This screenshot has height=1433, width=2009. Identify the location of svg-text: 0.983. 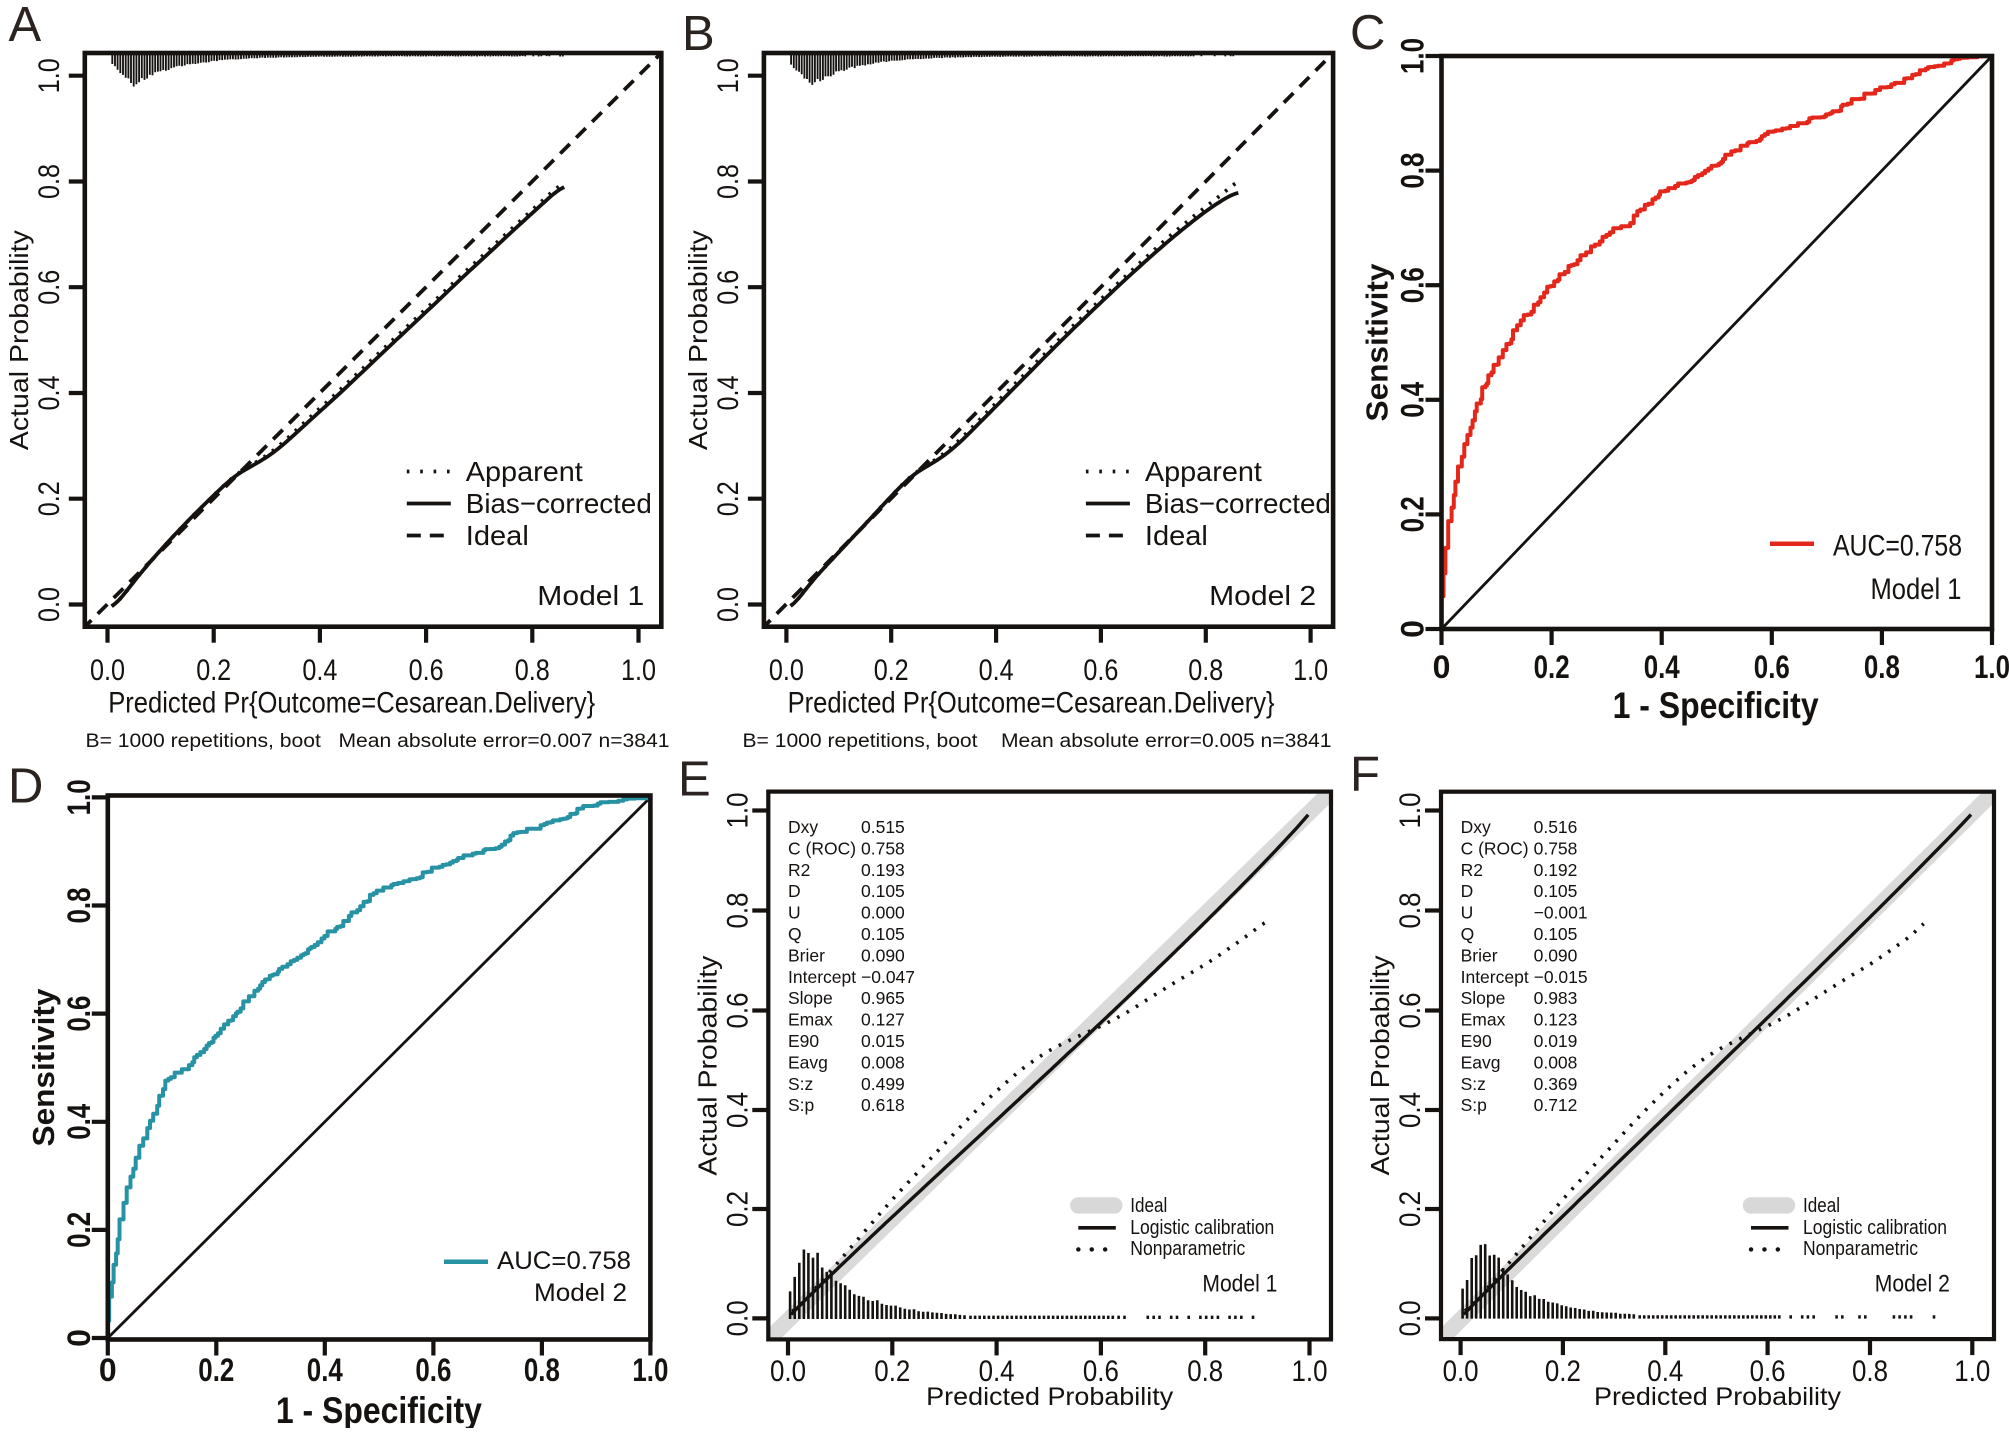
(1556, 998).